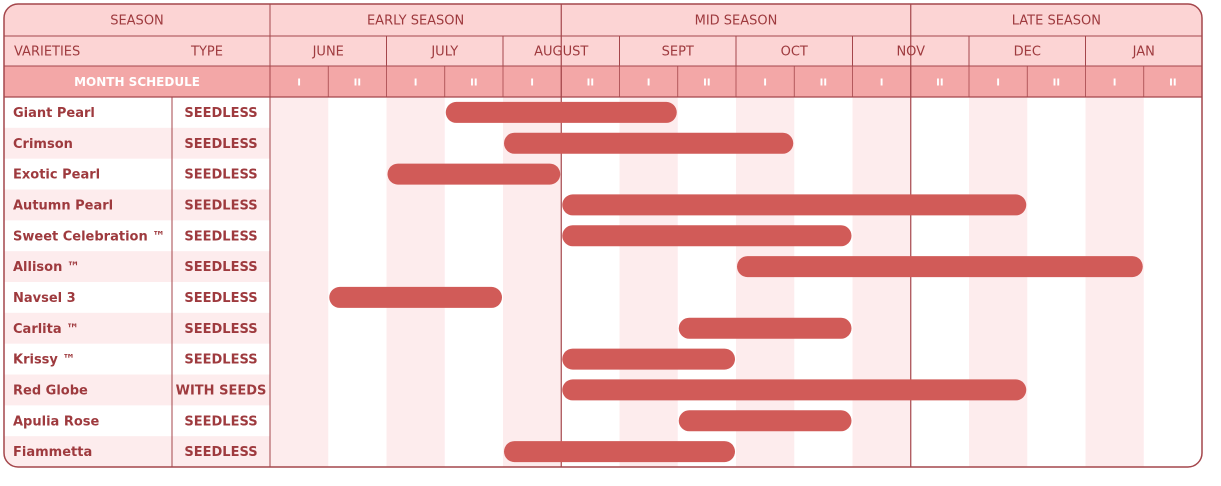  I want to click on month-label: SEPT, so click(678, 52).